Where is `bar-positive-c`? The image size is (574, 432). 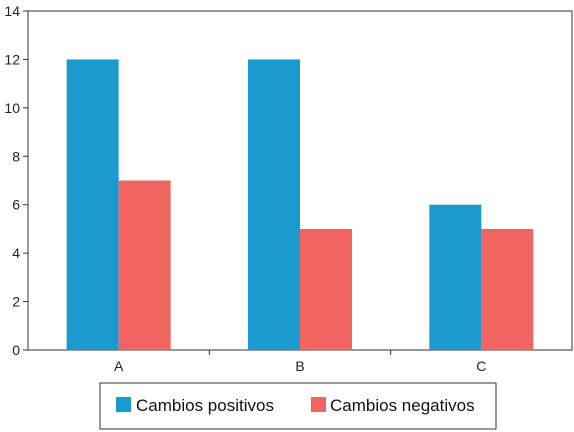
bar-positive-c is located at coordinates (455, 277).